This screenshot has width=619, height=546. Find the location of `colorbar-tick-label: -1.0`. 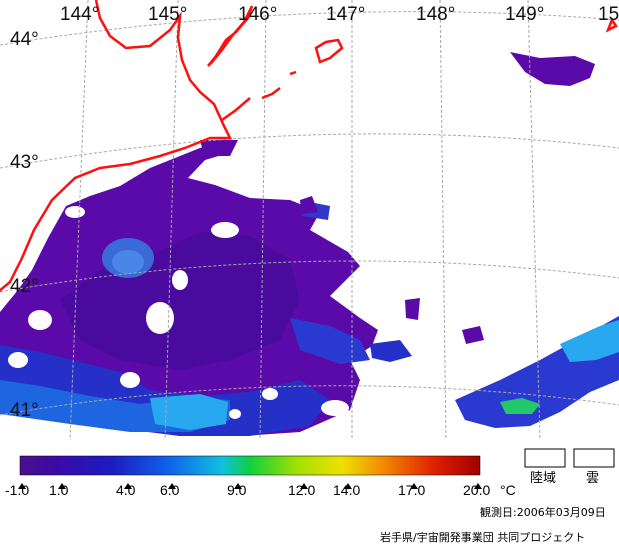

colorbar-tick-label: -1.0 is located at coordinates (17, 490).